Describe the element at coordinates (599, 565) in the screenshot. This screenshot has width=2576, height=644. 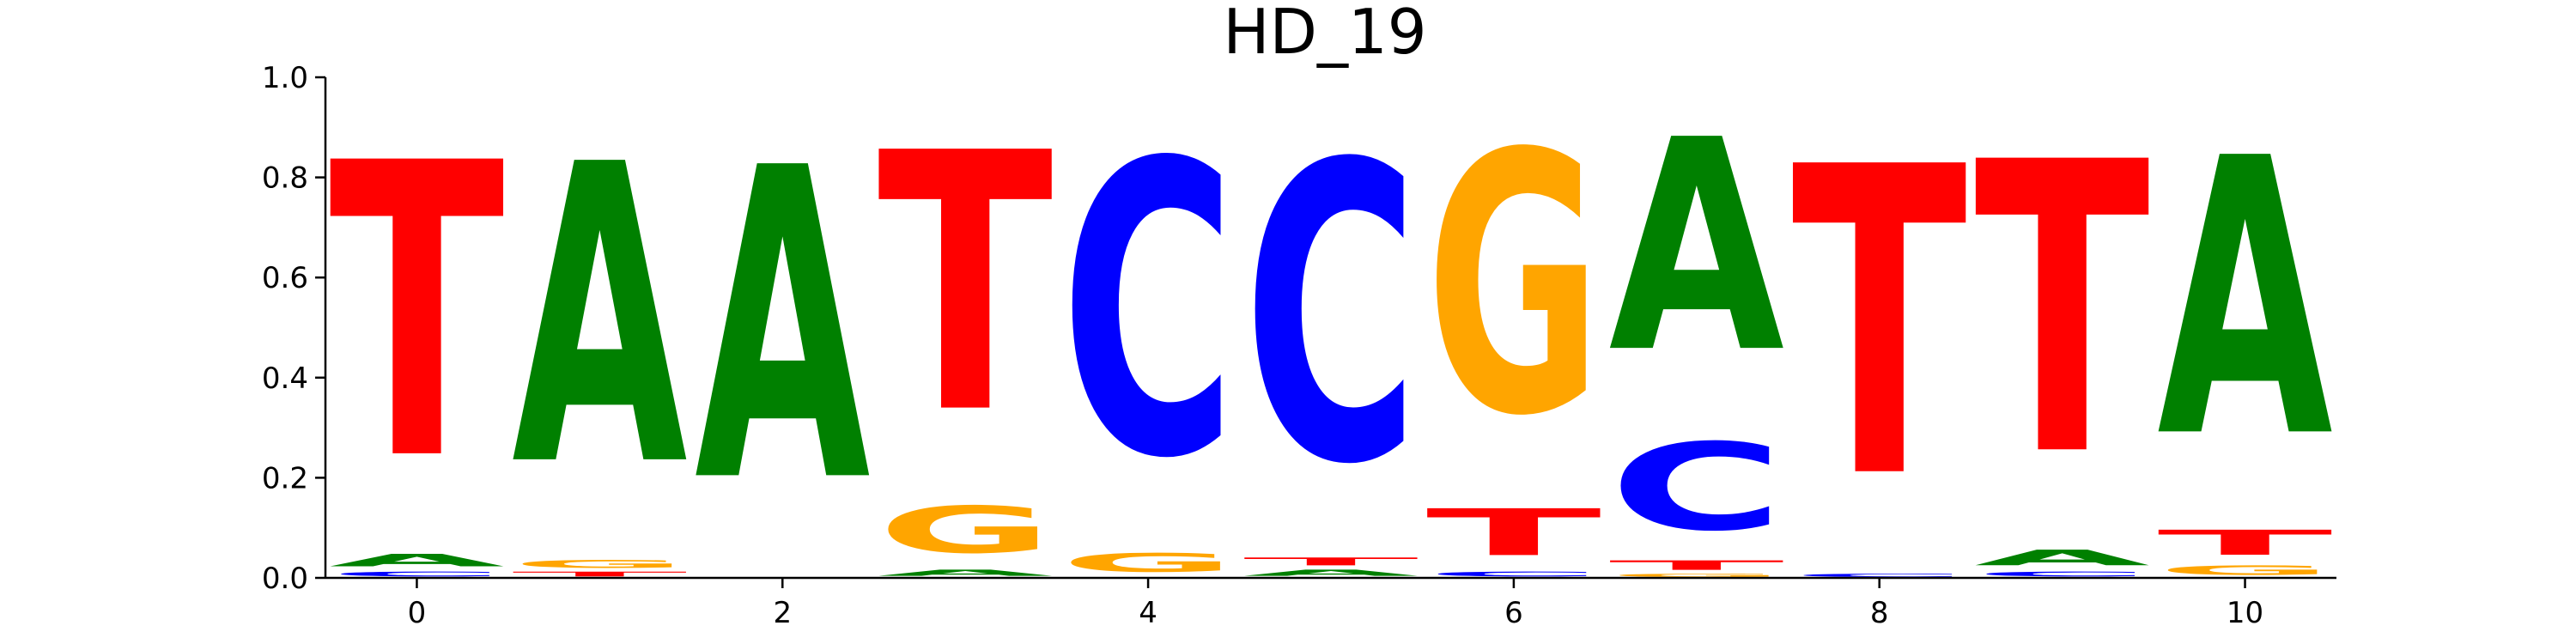
I see `logo-letter-G-pos-1: G` at that location.